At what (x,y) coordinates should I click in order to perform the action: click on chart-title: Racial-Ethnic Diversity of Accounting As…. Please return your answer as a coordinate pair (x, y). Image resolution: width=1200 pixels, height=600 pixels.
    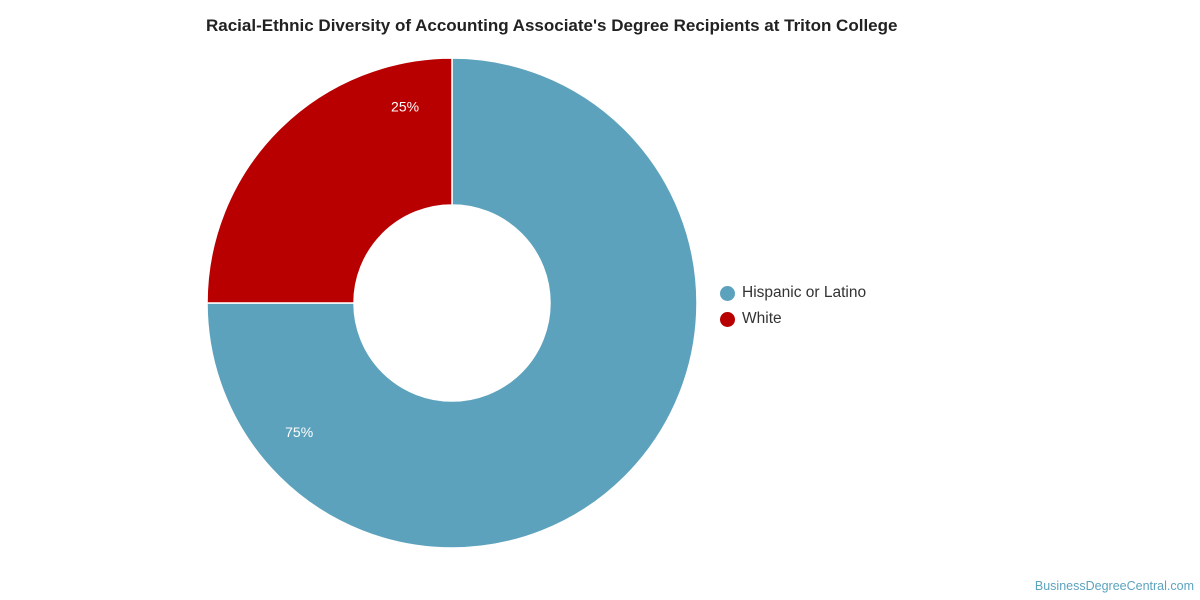
    Looking at the image, I should click on (552, 25).